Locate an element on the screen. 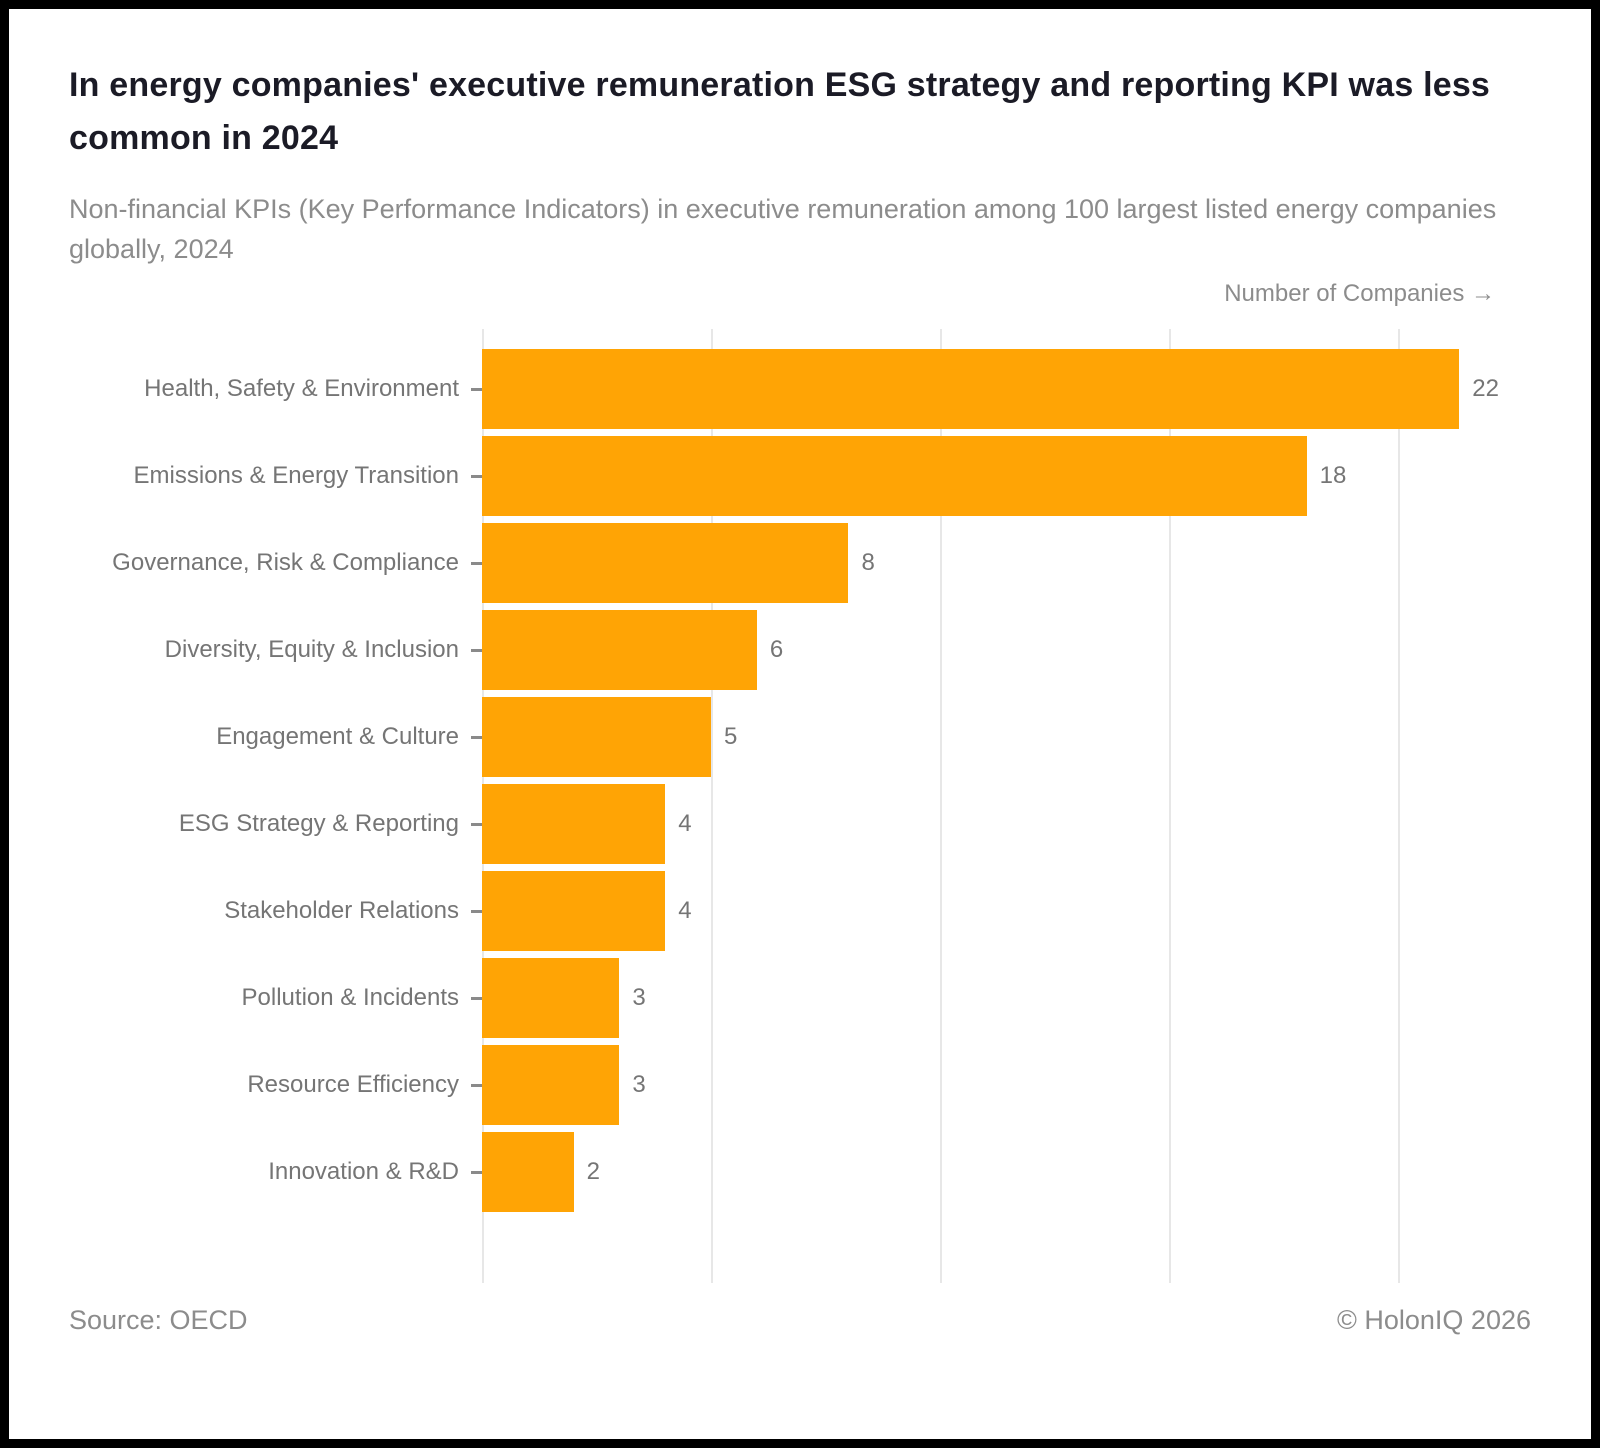  bar-track: 18 is located at coordinates (990, 476).